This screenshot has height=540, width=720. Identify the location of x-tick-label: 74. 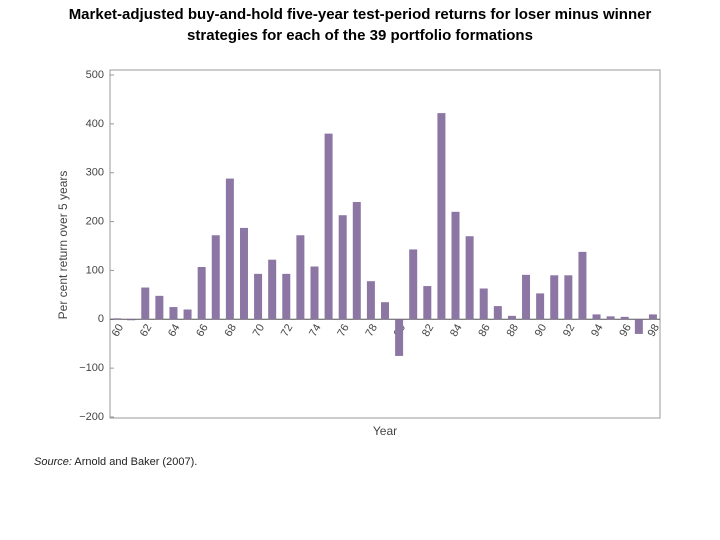
(315, 330).